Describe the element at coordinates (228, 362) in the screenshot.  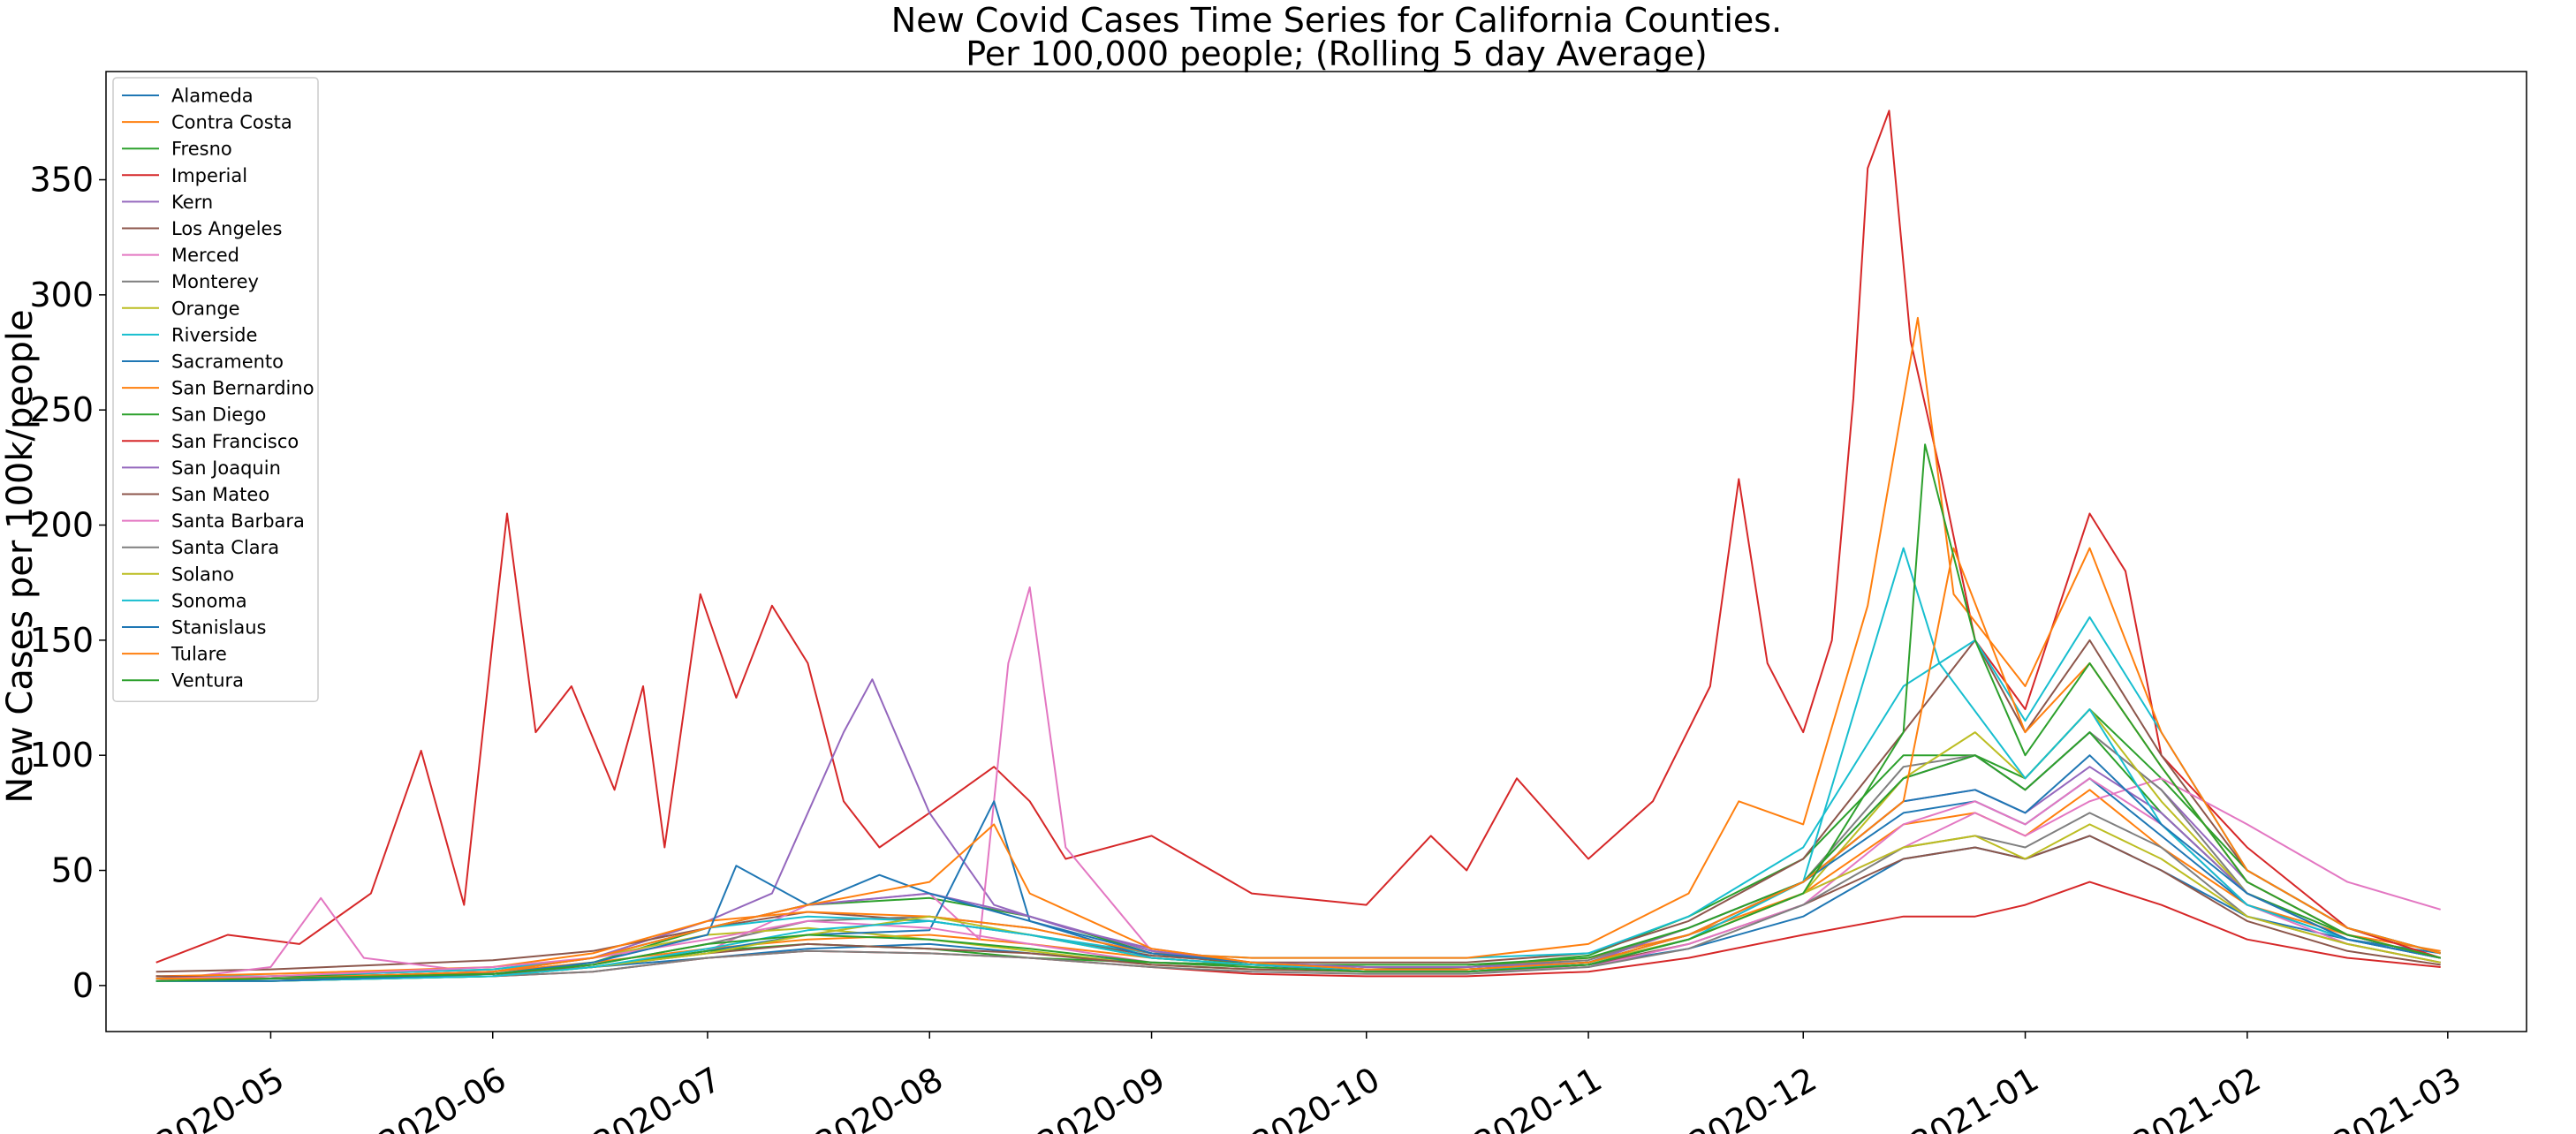
I see `legend-label-sacramento: Sacramento` at that location.